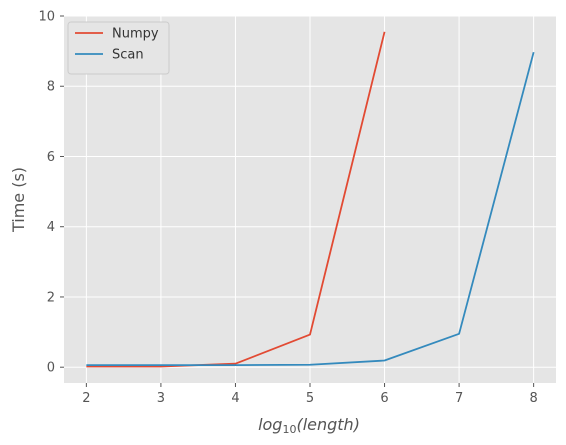  Describe the element at coordinates (533, 398) in the screenshot. I see `x-tick-label: 8` at that location.